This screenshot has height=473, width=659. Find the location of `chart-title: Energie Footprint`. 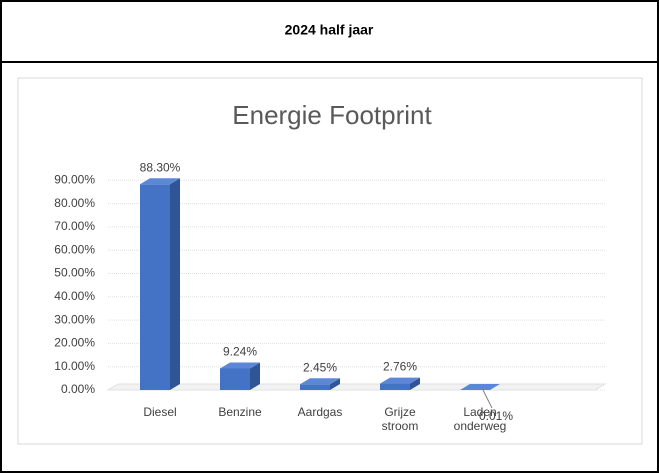

chart-title: Energie Footprint is located at coordinates (332, 115).